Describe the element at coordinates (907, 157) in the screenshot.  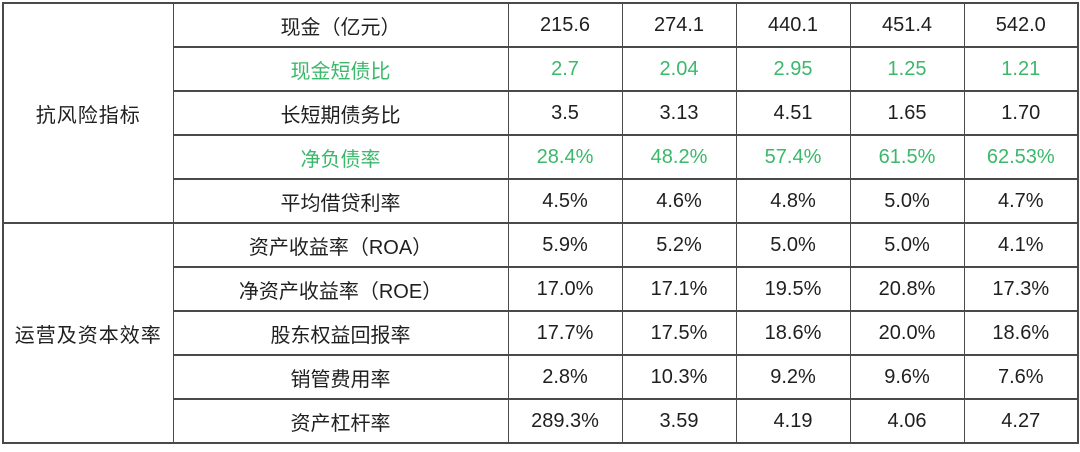
I see `value-cell: 61.5%` at that location.